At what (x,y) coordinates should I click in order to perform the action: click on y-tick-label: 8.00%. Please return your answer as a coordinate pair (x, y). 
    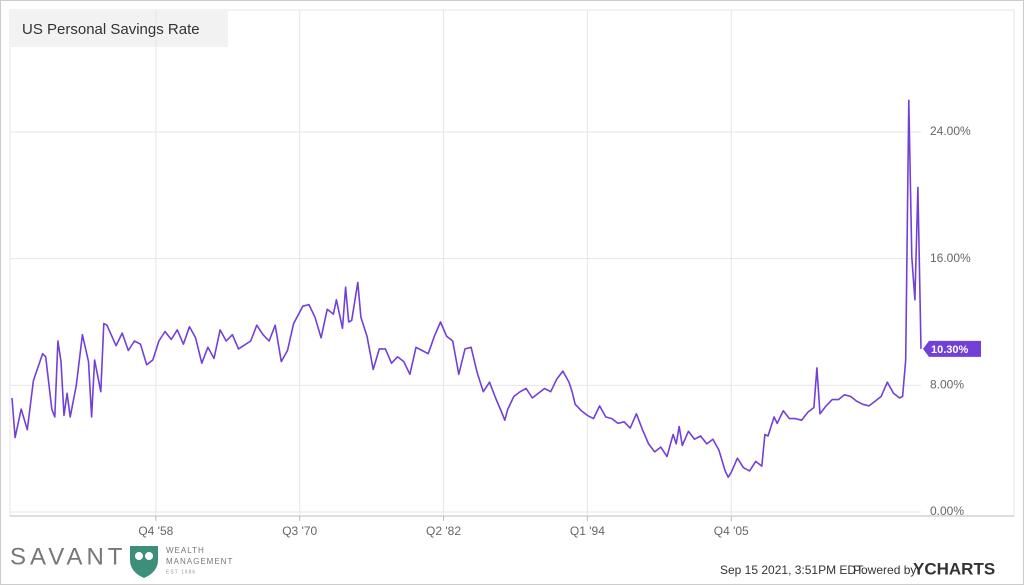
    Looking at the image, I should click on (947, 385).